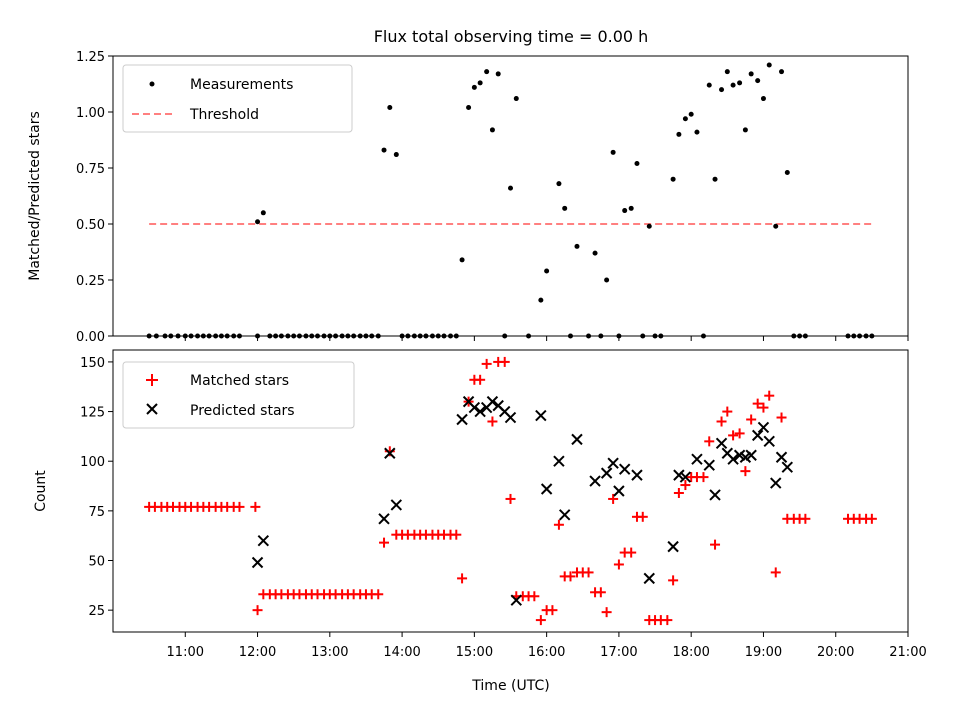  I want to click on bottom-xtick-label-10: 21:00, so click(907, 652).